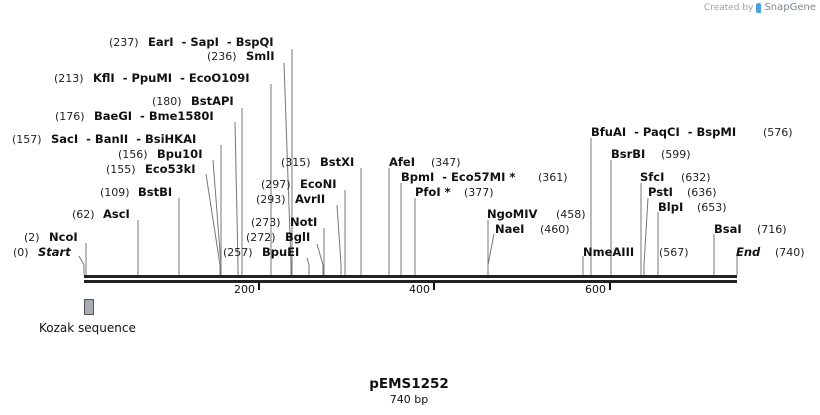 The width and height of the screenshot is (820, 415). I want to click on site-name: NcoI, so click(63, 237).